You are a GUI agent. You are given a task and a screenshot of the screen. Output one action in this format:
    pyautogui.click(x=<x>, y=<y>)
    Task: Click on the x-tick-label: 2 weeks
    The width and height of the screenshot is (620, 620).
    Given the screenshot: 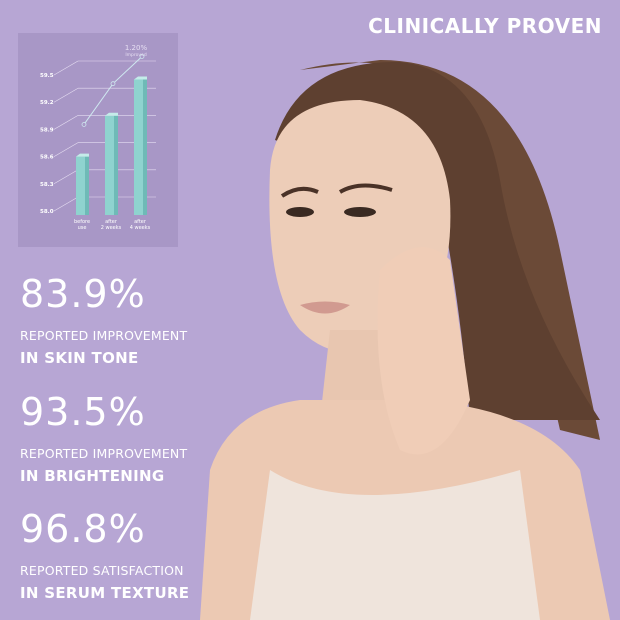 What is the action you would take?
    pyautogui.click(x=111, y=228)
    